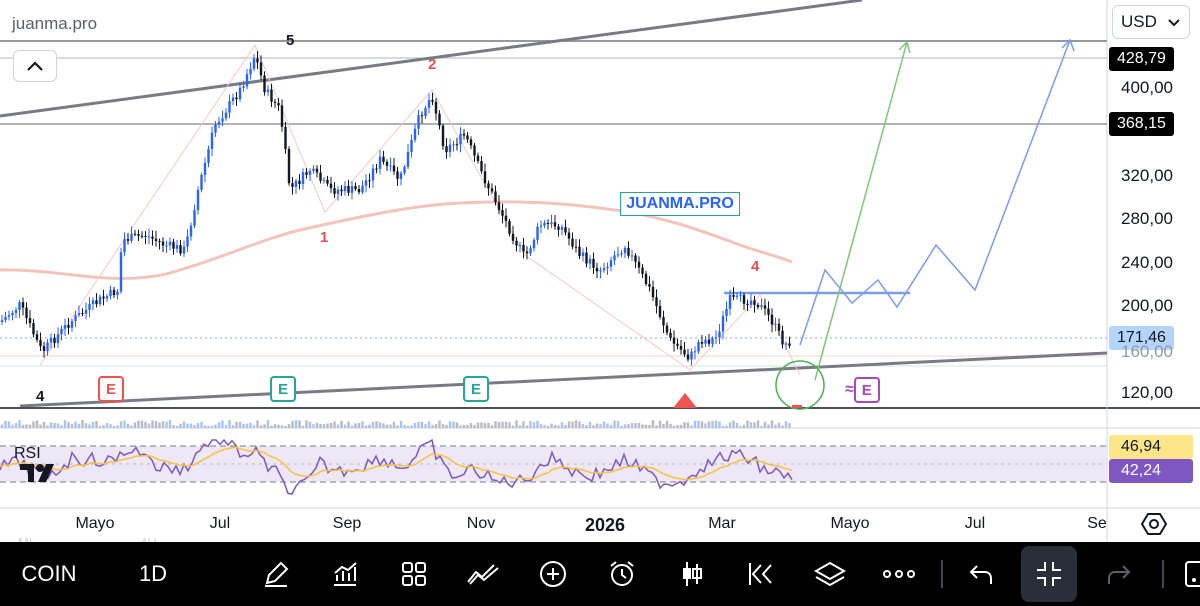  I want to click on price-tick: 160,00, so click(1147, 351).